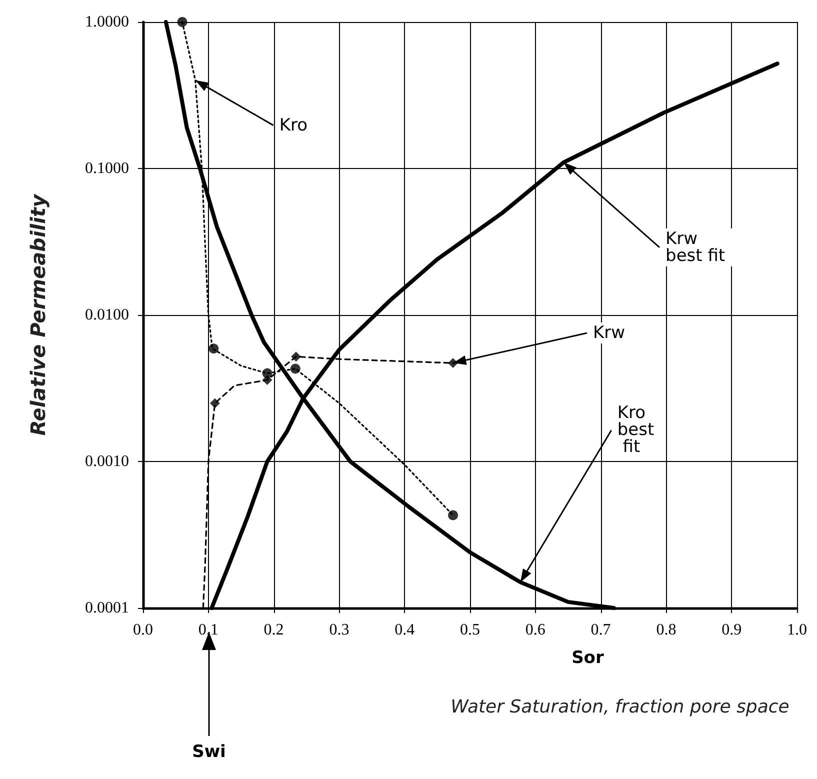 Image resolution: width=817 pixels, height=779 pixels. I want to click on x-tick-label: 0.4, so click(404, 630).